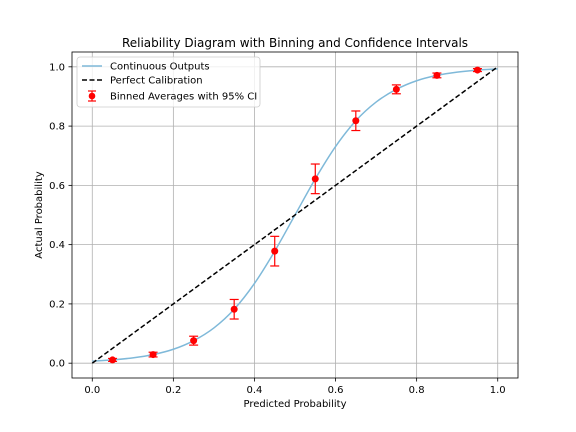  Describe the element at coordinates (160, 67) in the screenshot. I see `legend-label-continuous: Continuous Outputs` at that location.